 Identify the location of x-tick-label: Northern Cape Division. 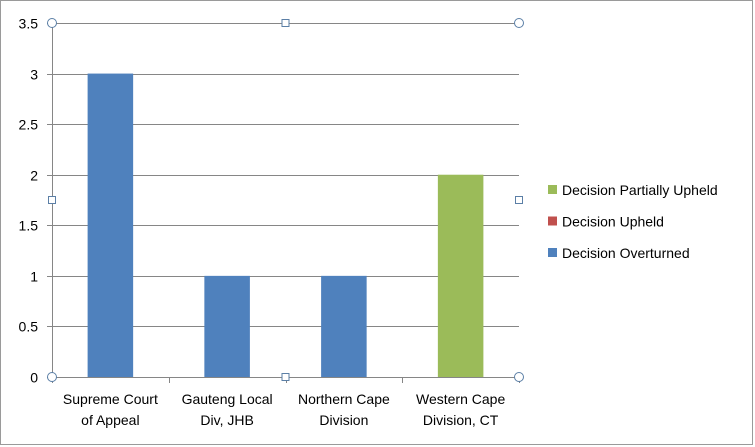
(344, 409).